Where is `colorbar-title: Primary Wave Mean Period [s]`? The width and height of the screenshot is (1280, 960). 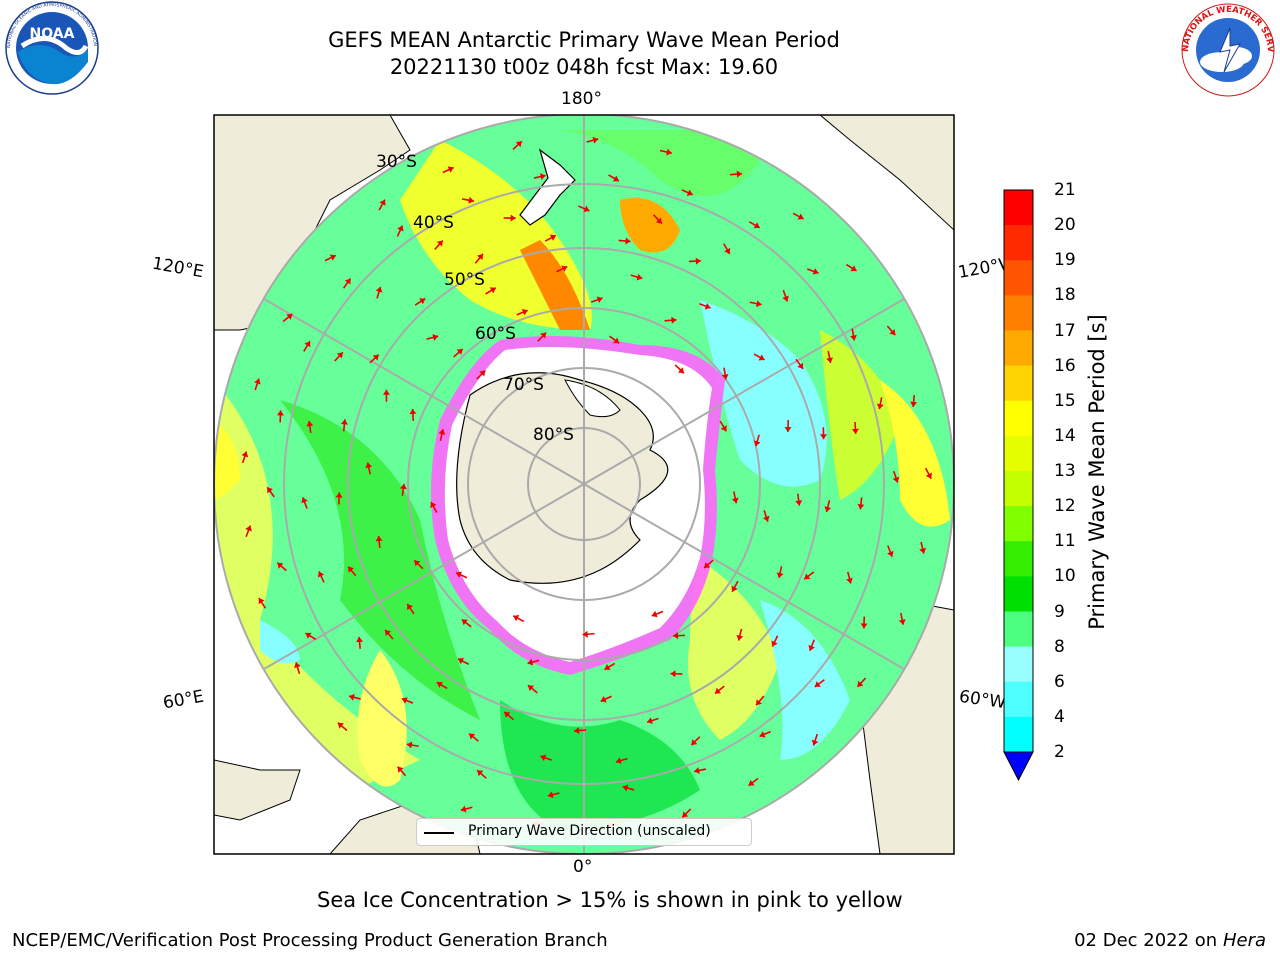 colorbar-title: Primary Wave Mean Period [s] is located at coordinates (1097, 472).